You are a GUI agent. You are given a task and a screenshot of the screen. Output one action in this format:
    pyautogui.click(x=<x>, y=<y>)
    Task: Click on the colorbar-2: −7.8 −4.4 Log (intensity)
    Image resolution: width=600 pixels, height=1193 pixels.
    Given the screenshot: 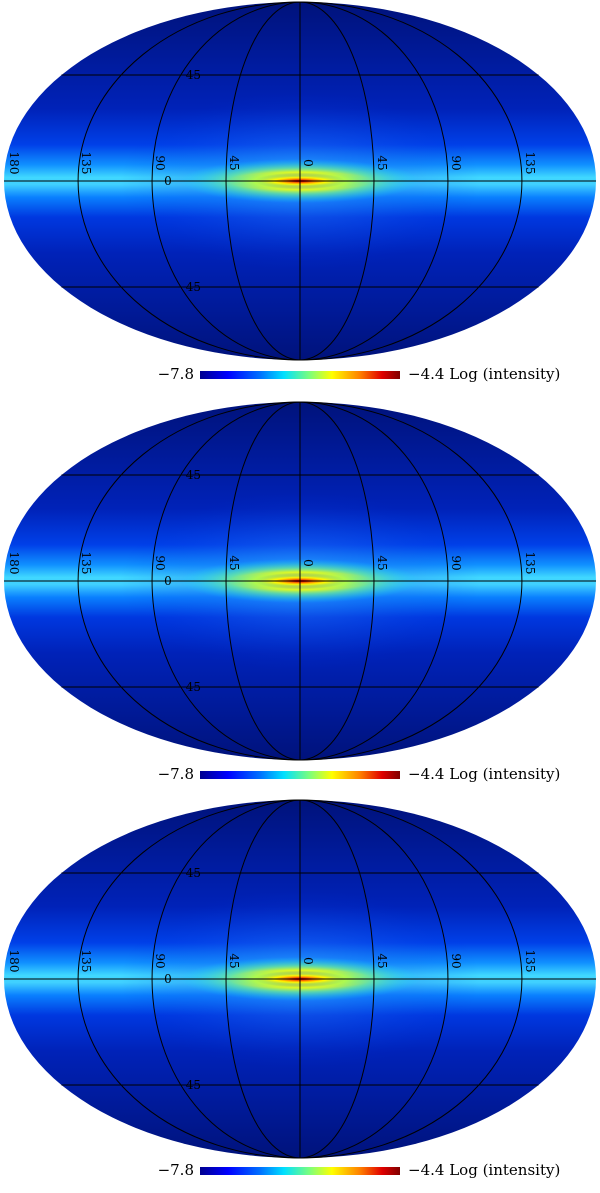 What is the action you would take?
    pyautogui.click(x=300, y=776)
    